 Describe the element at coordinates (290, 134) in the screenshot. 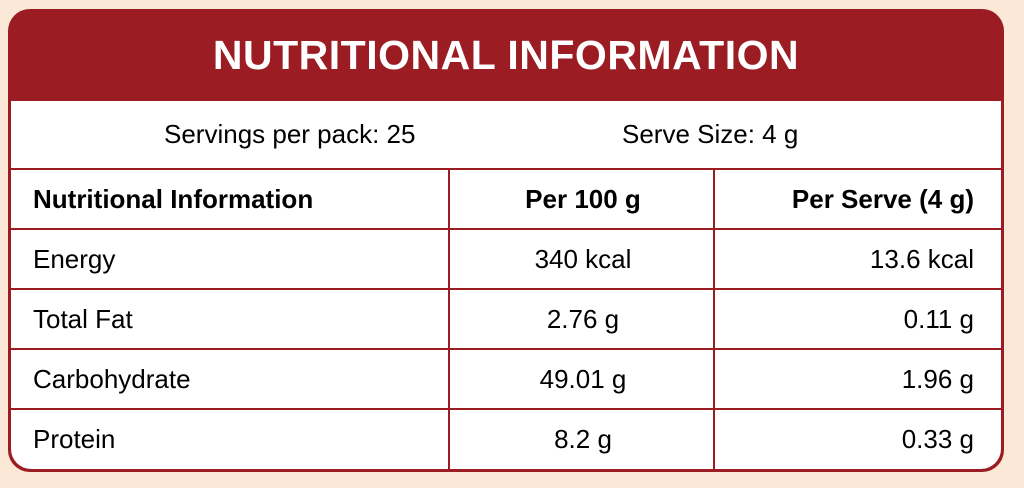

I see `servings-per-pack: Servings per pack: 25` at that location.